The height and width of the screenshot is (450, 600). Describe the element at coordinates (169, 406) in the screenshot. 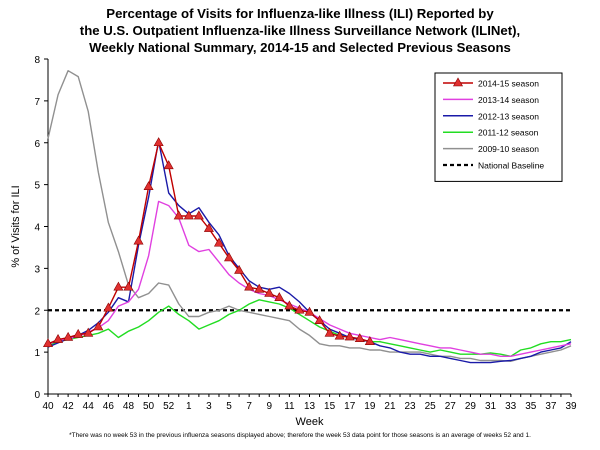

I see `x-tick-label: 52` at that location.